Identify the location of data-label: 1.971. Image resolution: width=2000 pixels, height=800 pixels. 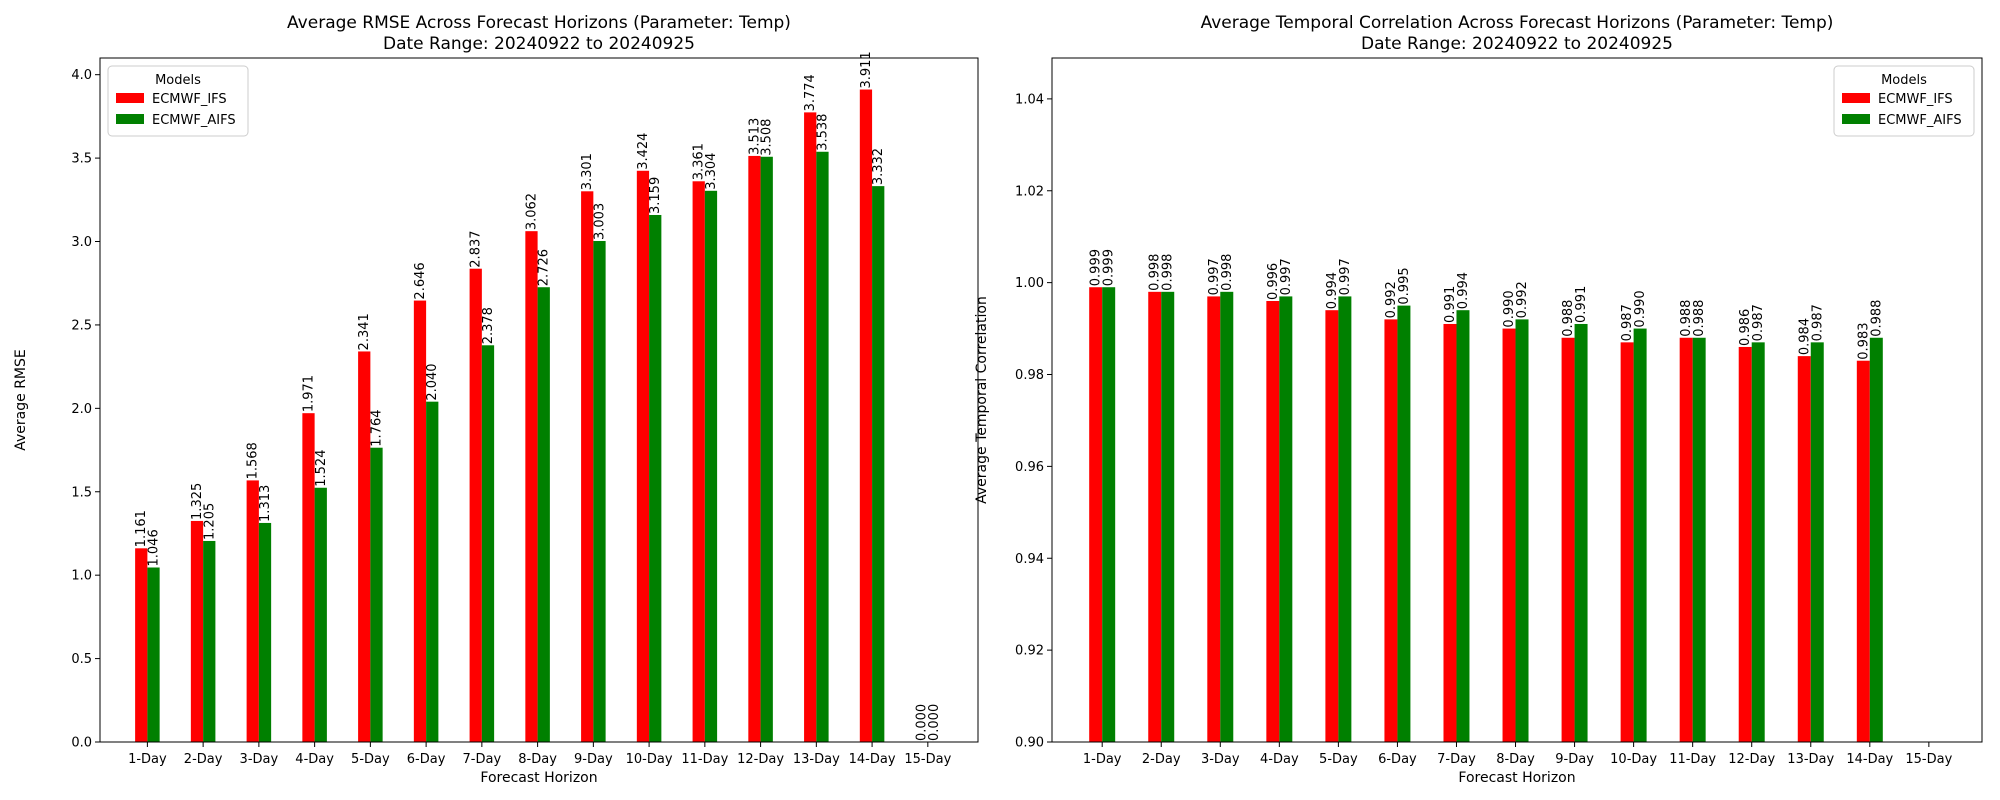
(308, 393).